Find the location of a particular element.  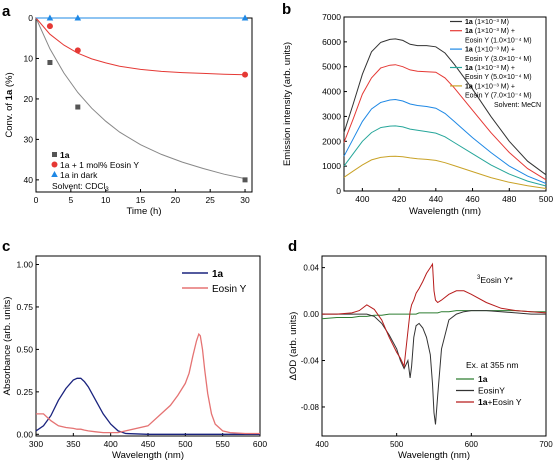

legend-rest: (1×10⁻³ M) is located at coordinates (491, 22).